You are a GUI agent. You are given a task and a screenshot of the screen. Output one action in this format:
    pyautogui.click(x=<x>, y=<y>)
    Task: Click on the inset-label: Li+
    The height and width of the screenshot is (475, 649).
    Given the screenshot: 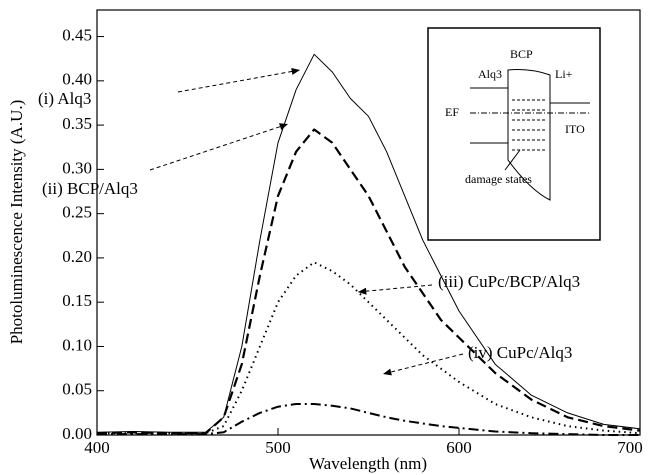 What is the action you would take?
    pyautogui.click(x=564, y=74)
    